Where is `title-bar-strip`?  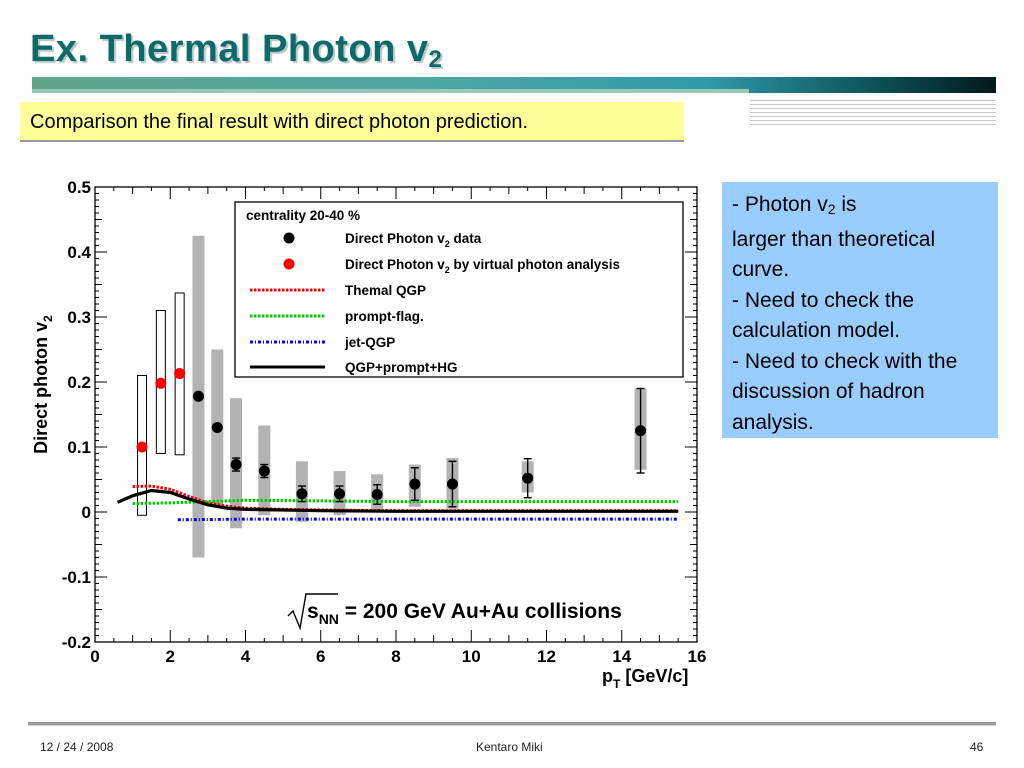
title-bar-strip is located at coordinates (390, 91).